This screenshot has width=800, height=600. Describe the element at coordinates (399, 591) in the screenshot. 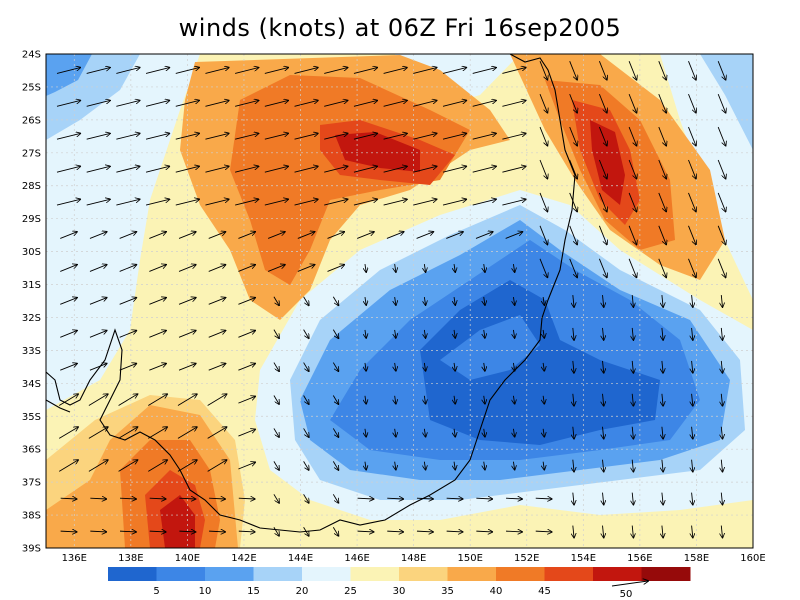

I see `colorbar-label: 30` at that location.